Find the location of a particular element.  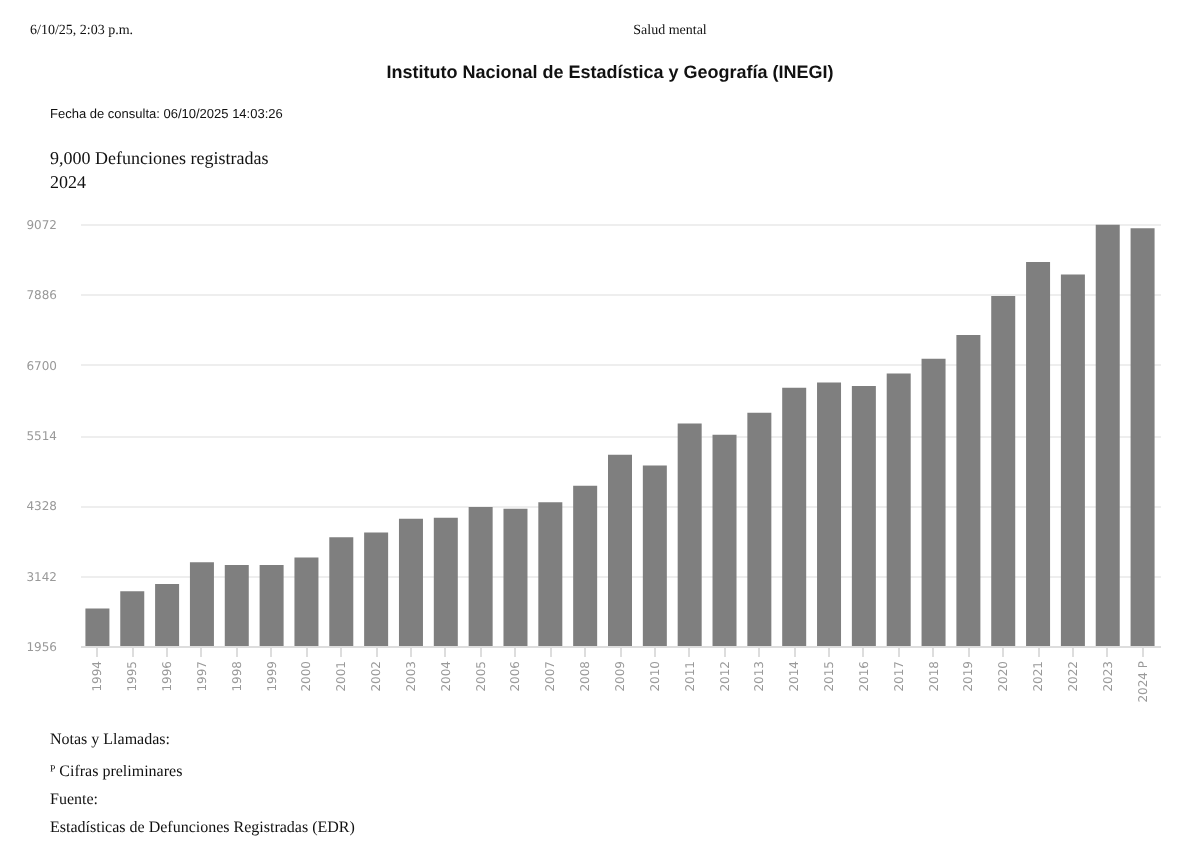

text: Notas y Llamadas: is located at coordinates (110, 739).